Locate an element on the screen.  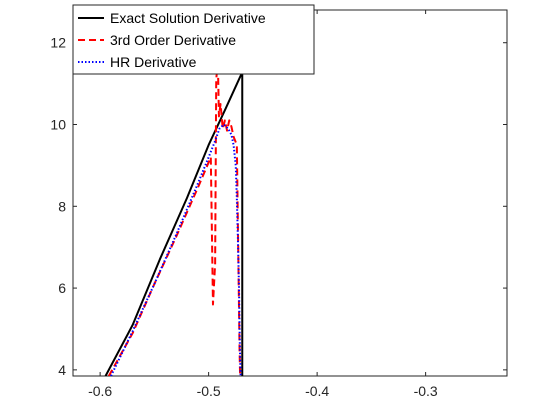
y-tick-label: 6 is located at coordinates (62, 288).